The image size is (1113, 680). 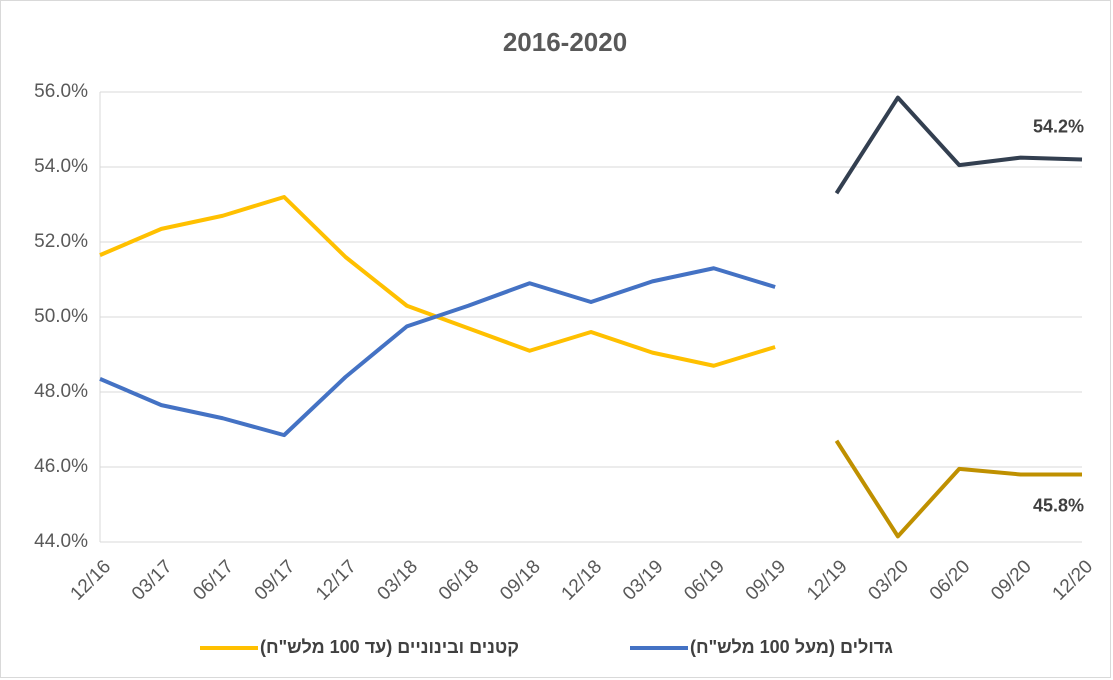 I want to click on y-tick-label: 56.0%, so click(x=61, y=91).